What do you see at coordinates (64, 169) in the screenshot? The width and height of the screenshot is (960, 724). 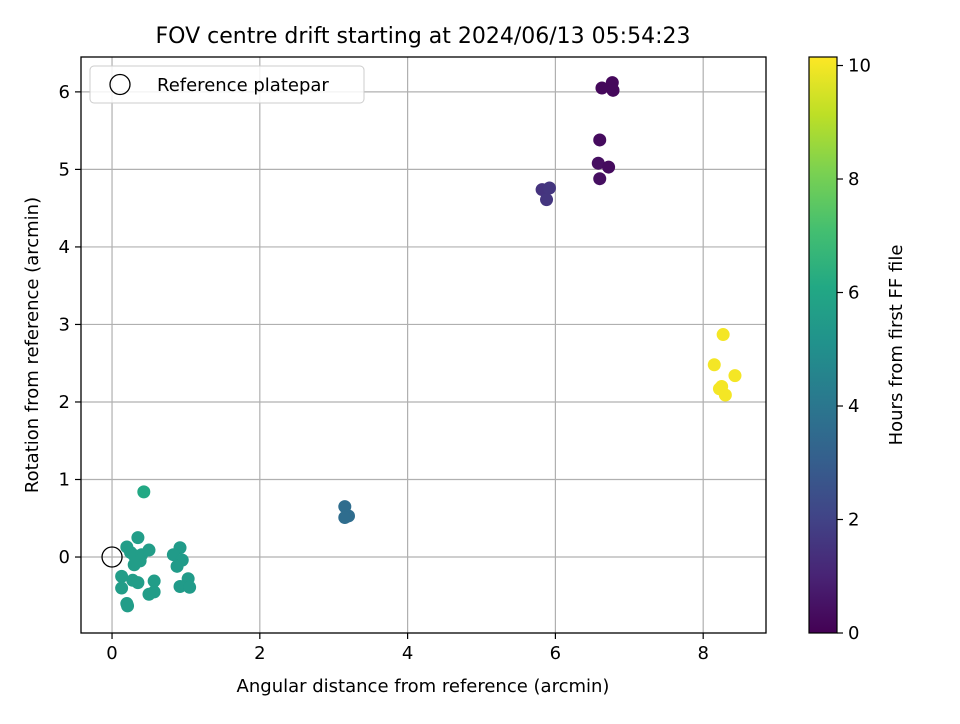 I see `y-tick-label: 5` at bounding box center [64, 169].